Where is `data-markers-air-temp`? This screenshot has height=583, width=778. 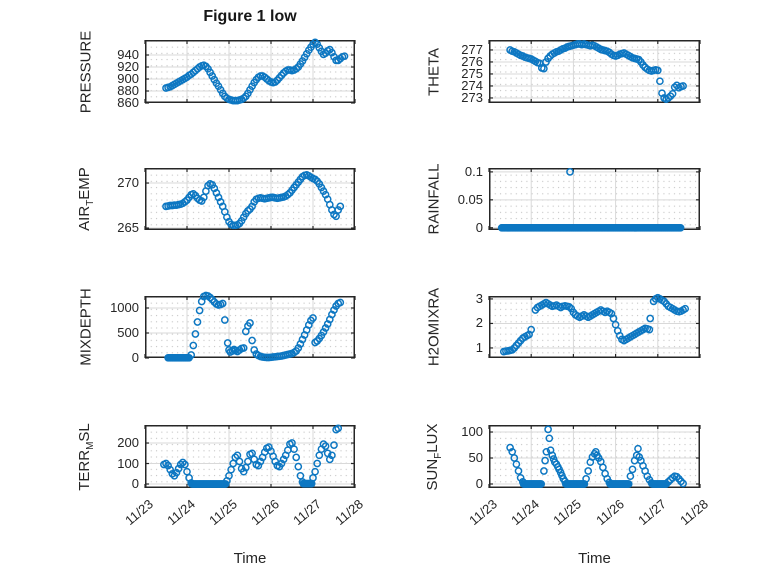
data-markers-air-temp is located at coordinates (253, 200).